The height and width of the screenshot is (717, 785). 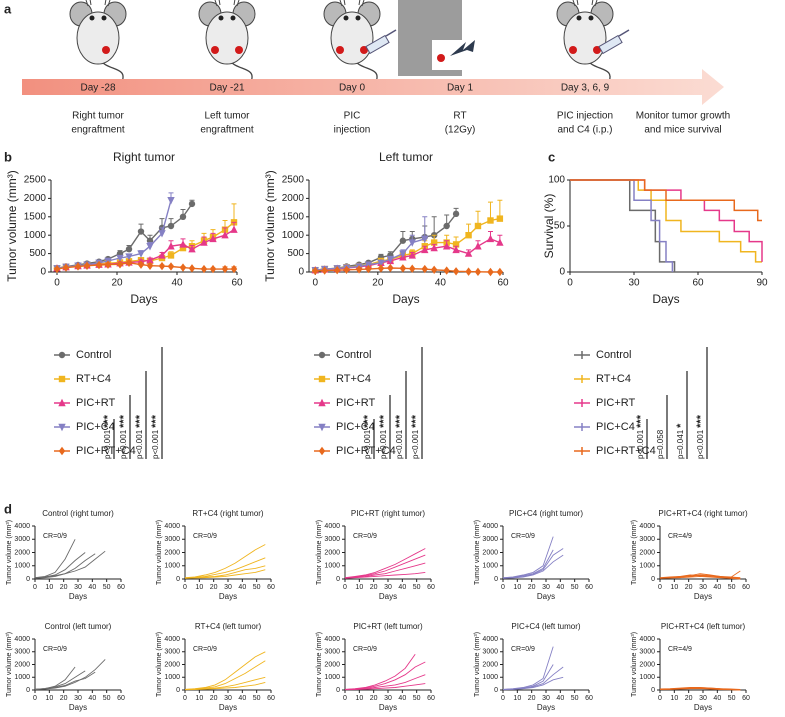 I want to click on tumor-dot, so click(x=364, y=50).